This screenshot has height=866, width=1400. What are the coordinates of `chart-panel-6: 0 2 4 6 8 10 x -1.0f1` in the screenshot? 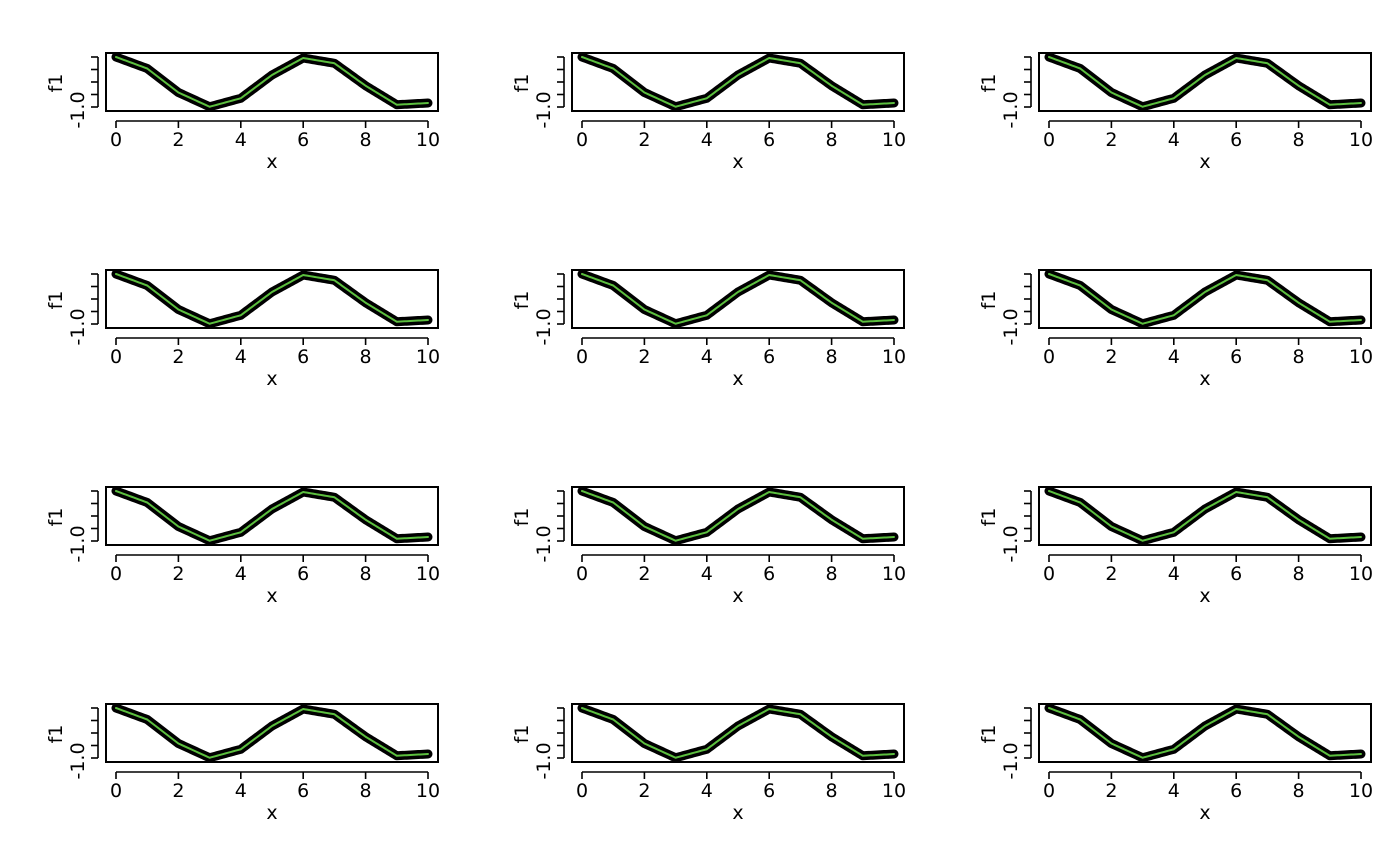 It's located at (1175, 329).